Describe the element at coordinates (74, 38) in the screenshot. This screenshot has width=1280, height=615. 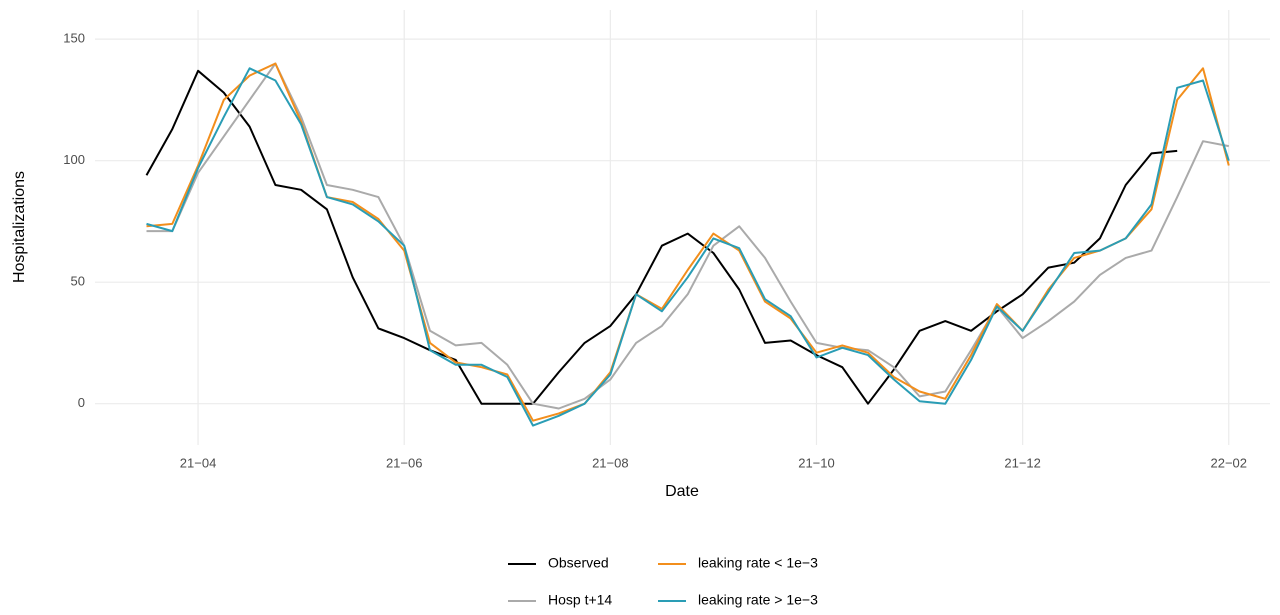
I see `y-tick-label: 150` at that location.